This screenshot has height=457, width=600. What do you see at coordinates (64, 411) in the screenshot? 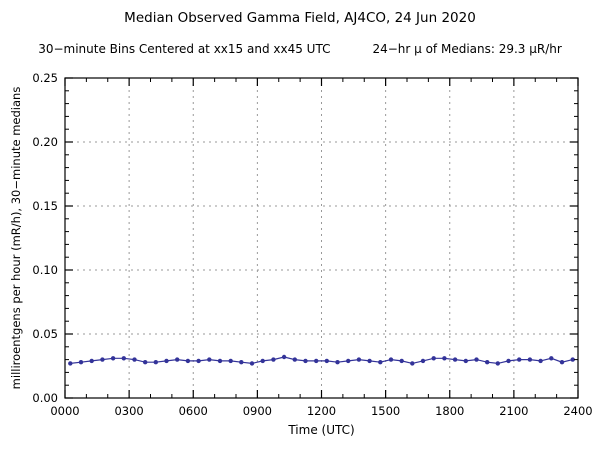
I see `x-tick-label: 0000` at bounding box center [64, 411].